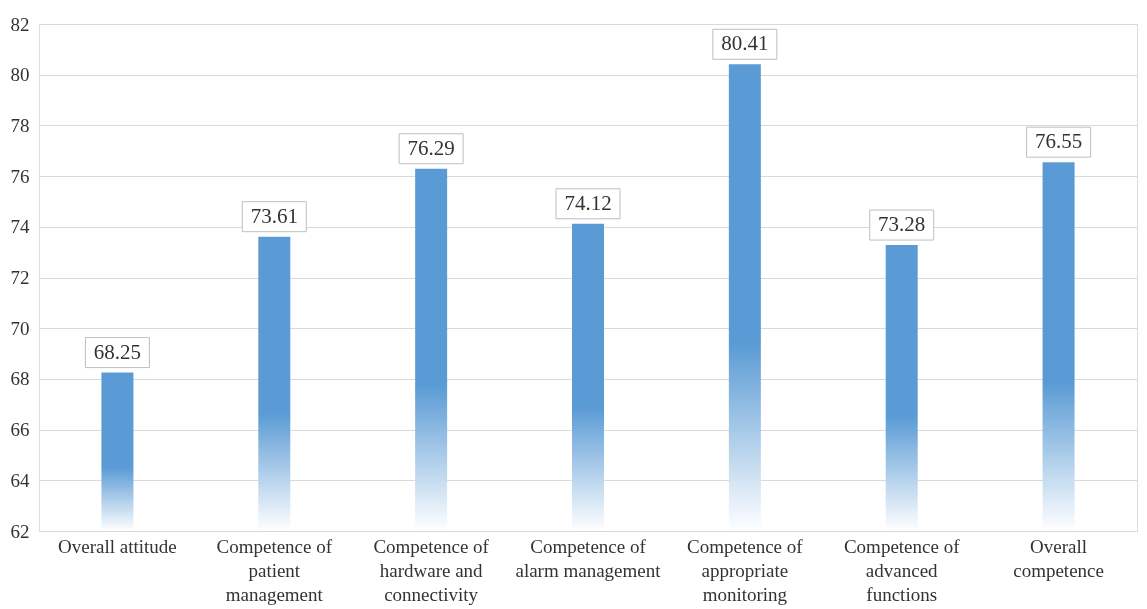 This screenshot has height=609, width=1147. Describe the element at coordinates (588, 558) in the screenshot. I see `x-tick-label: Competence of alarm management` at that location.